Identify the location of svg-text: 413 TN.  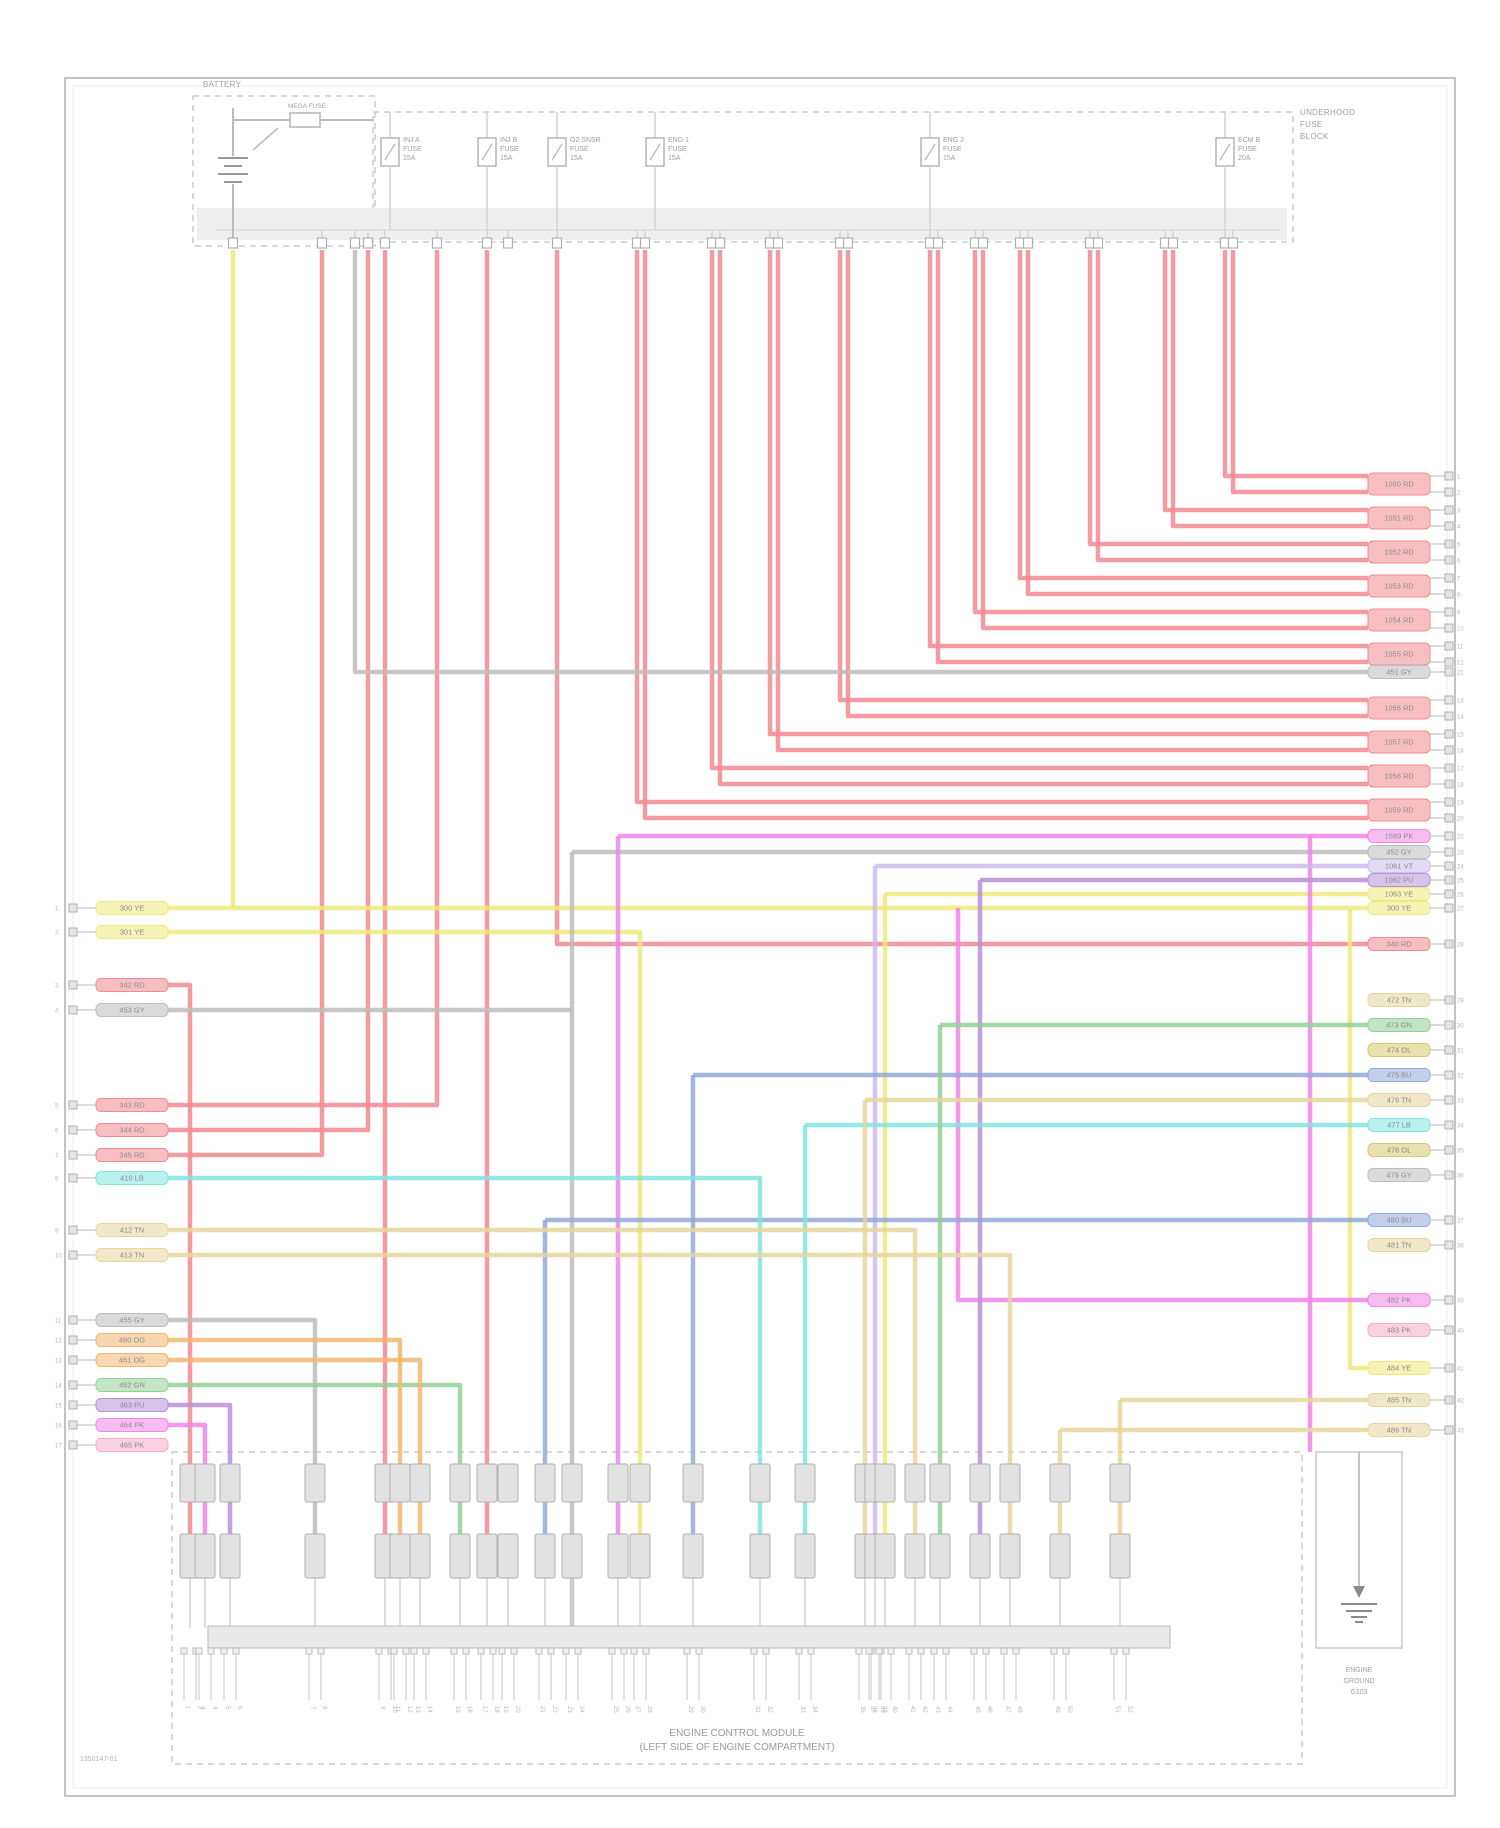
(132, 1255).